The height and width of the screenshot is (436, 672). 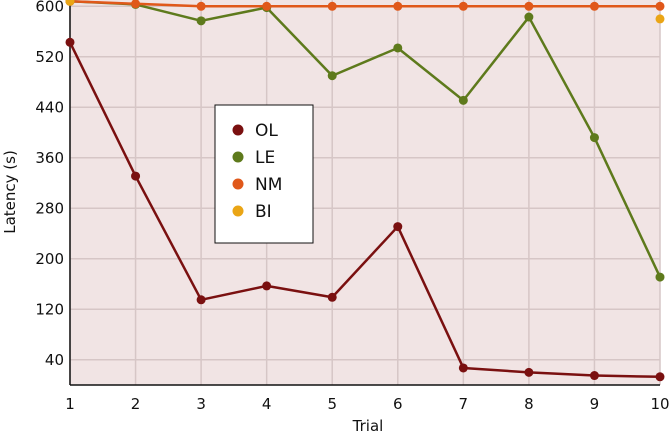 I want to click on y-tick-label: 520, so click(x=49, y=57).